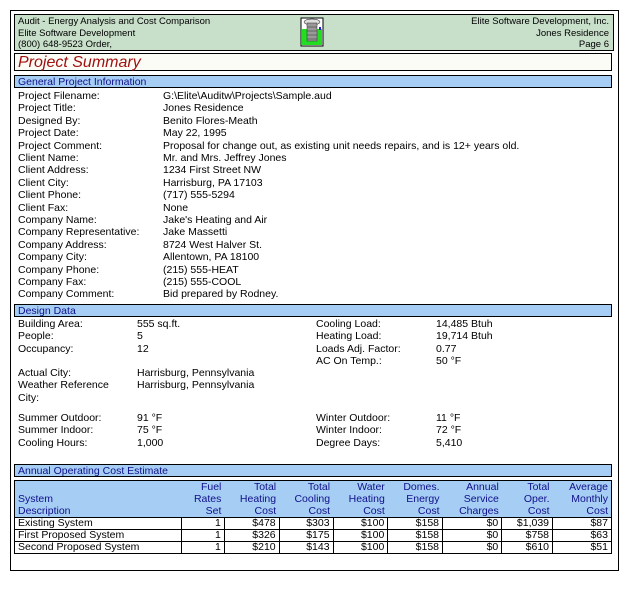 The width and height of the screenshot is (625, 589). Describe the element at coordinates (65, 44) in the screenshot. I see `header-line: (800) 648-9523 Order,` at that location.